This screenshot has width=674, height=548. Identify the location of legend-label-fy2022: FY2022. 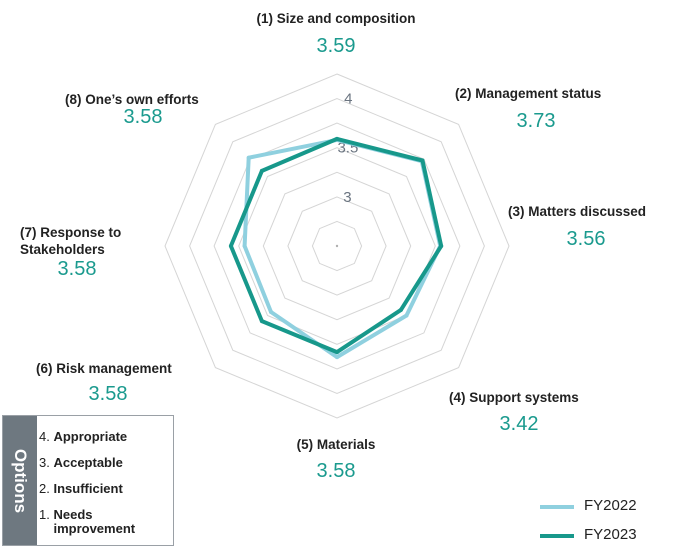
(610, 505).